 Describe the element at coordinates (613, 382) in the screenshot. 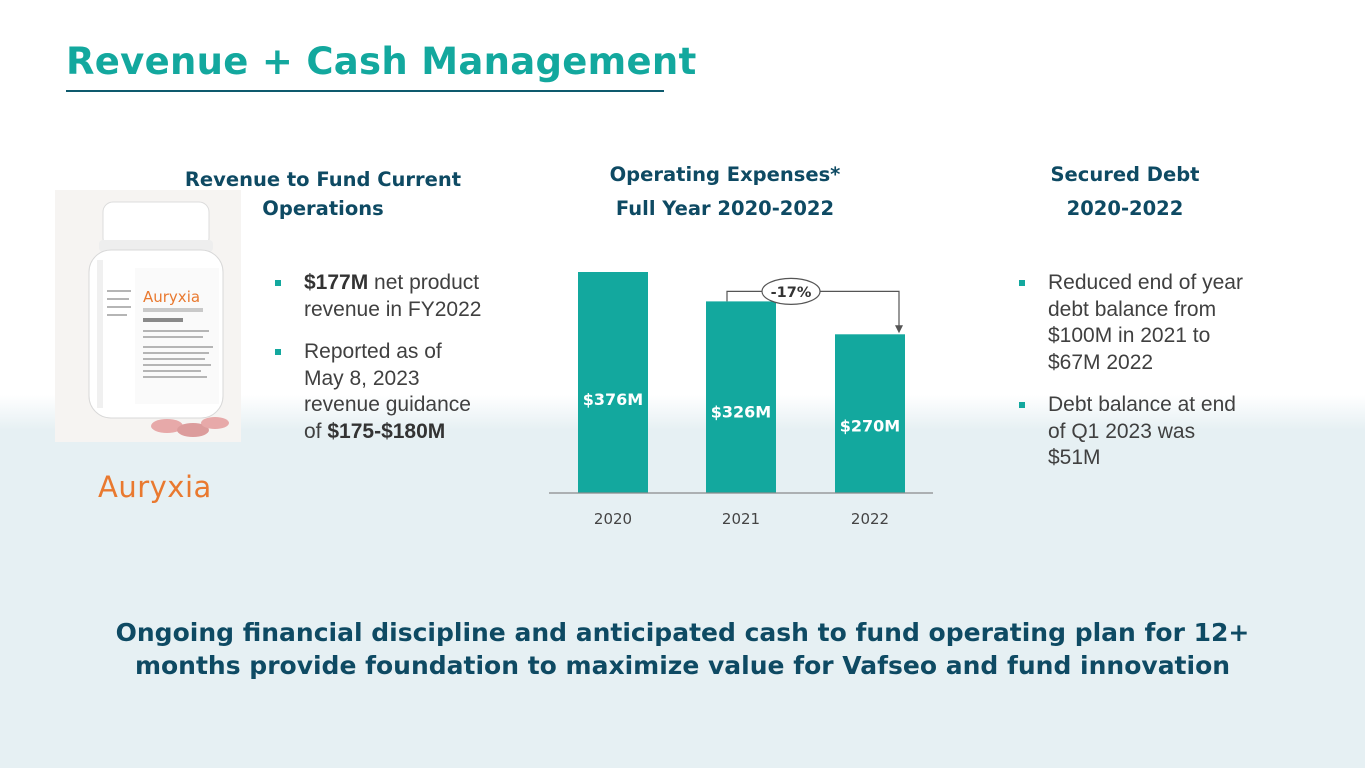

I see `bar-2020` at that location.